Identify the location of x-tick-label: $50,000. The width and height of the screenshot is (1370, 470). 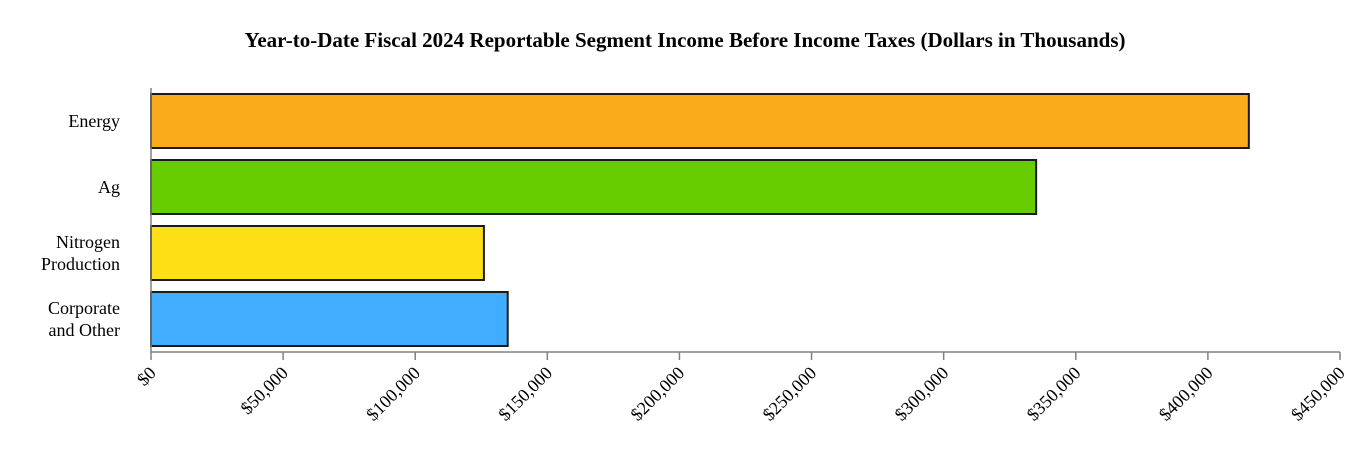
(264, 391).